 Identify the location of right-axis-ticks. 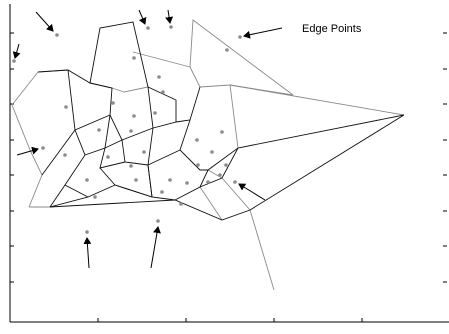
(445, 157).